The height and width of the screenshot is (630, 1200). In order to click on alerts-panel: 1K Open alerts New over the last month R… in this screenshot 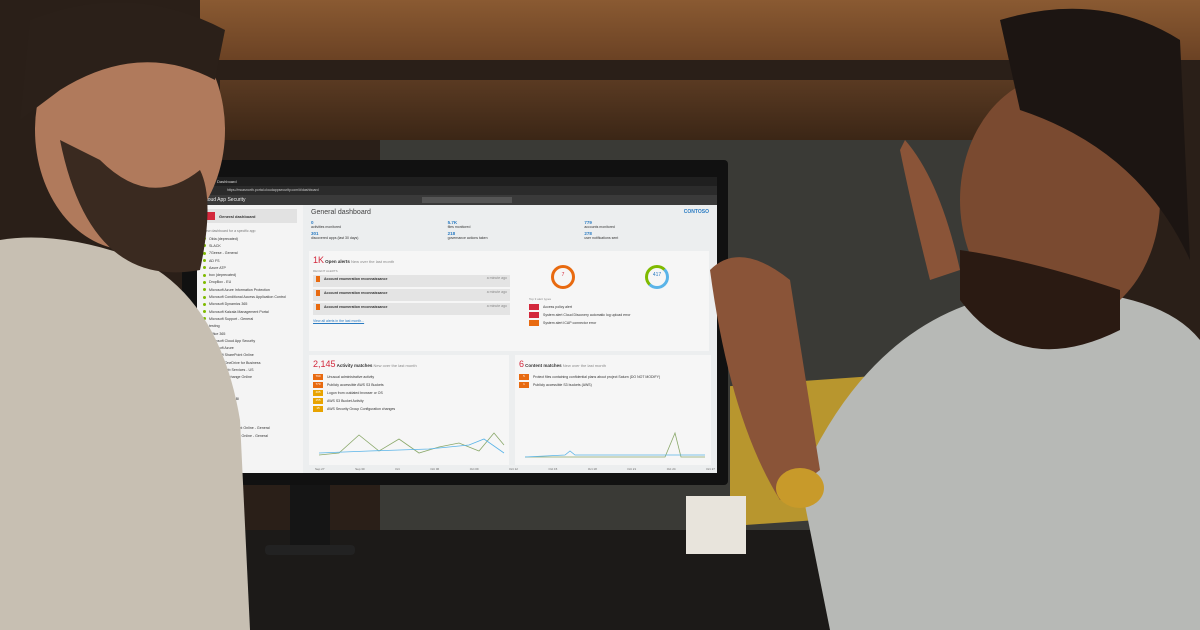, I will do `click(509, 301)`.